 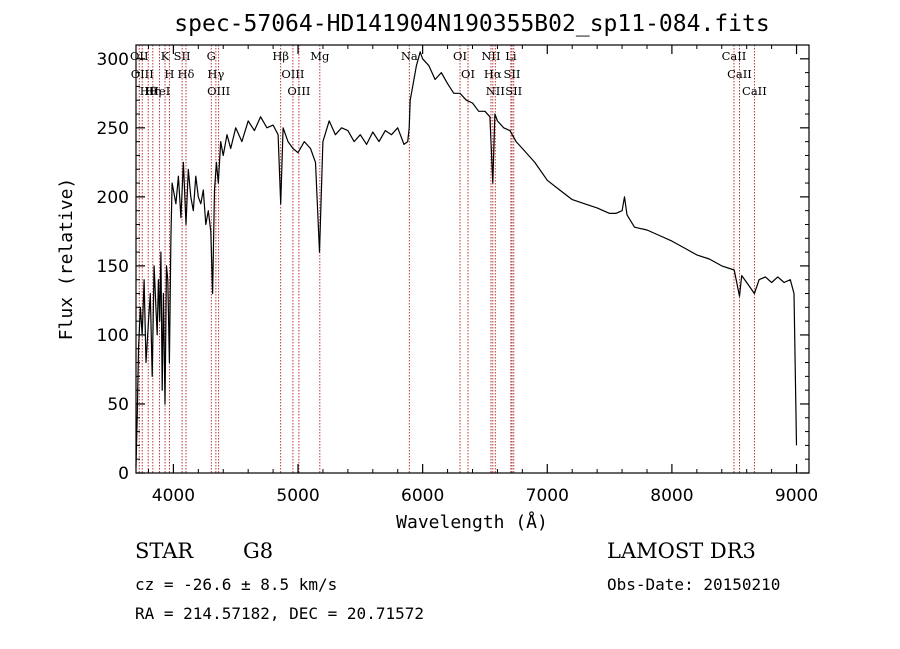 I want to click on x-tick-label: 7000, so click(x=547, y=496).